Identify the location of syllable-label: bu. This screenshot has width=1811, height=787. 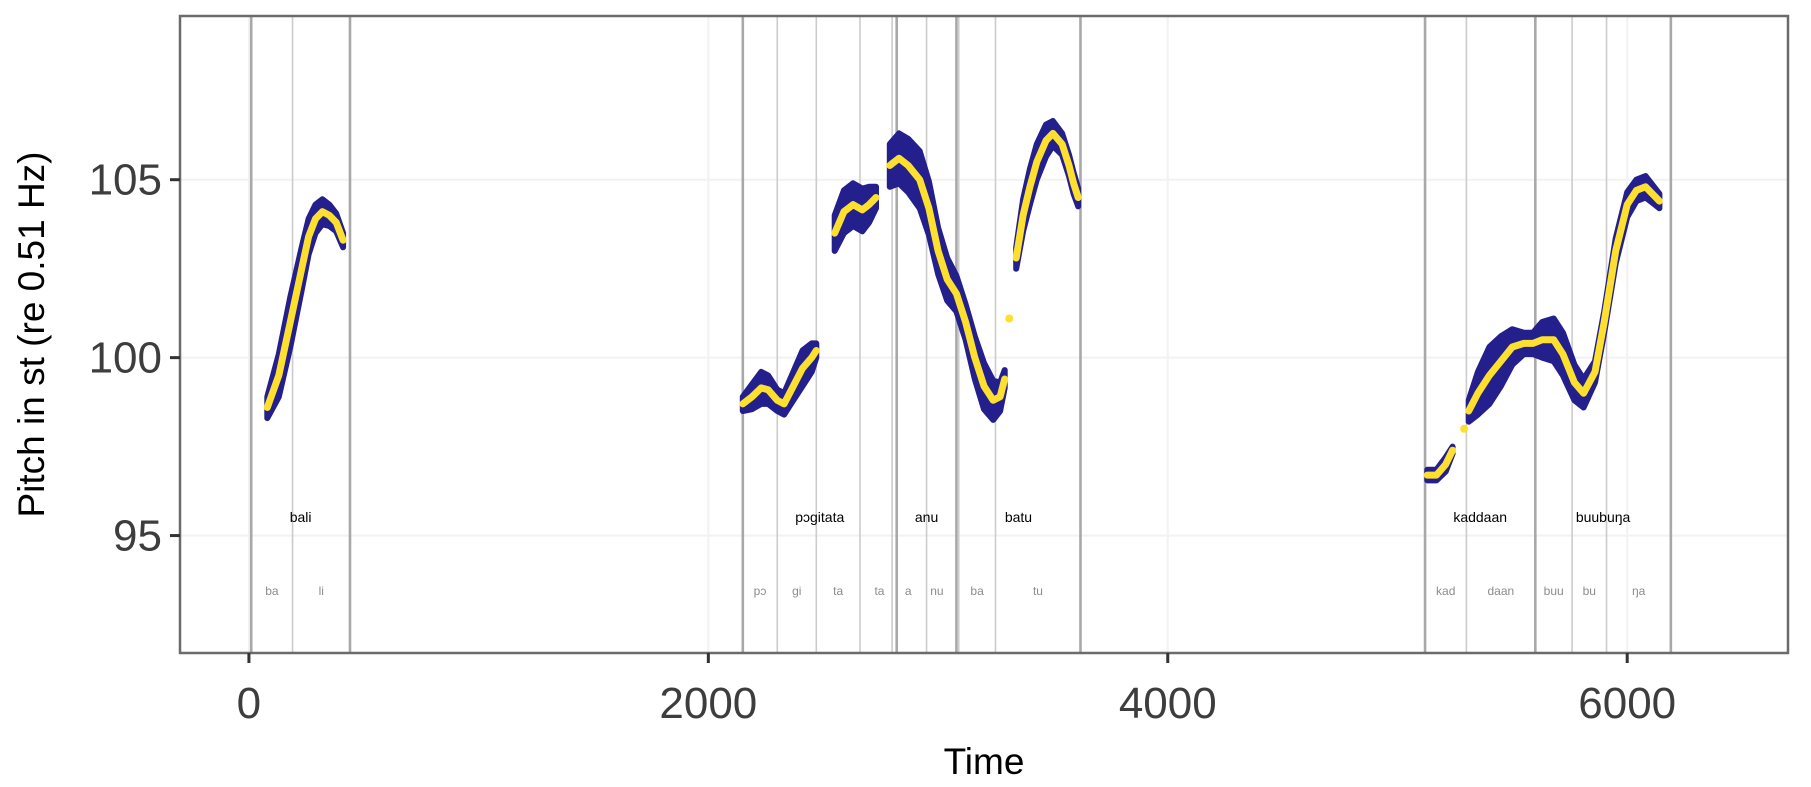
(1589, 591).